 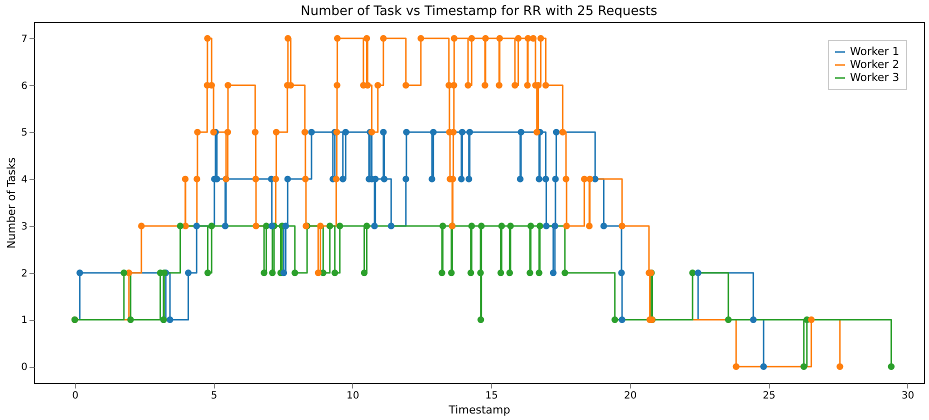 What do you see at coordinates (24, 180) in the screenshot?
I see `y-tick-label: 4` at bounding box center [24, 180].